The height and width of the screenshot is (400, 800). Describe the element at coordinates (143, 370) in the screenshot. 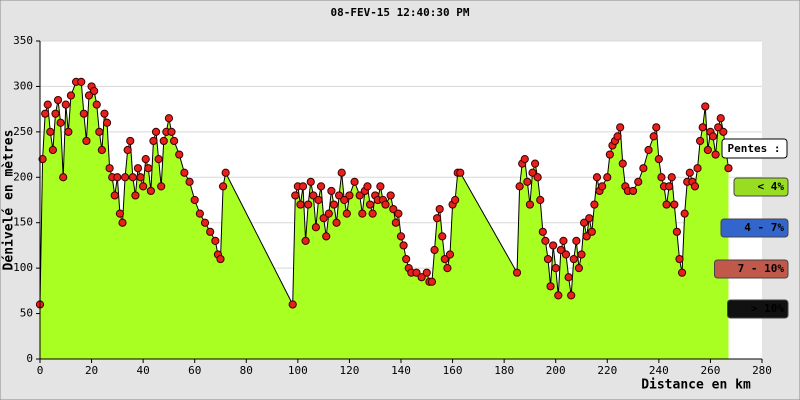

I see `x-tick-label: 40` at that location.